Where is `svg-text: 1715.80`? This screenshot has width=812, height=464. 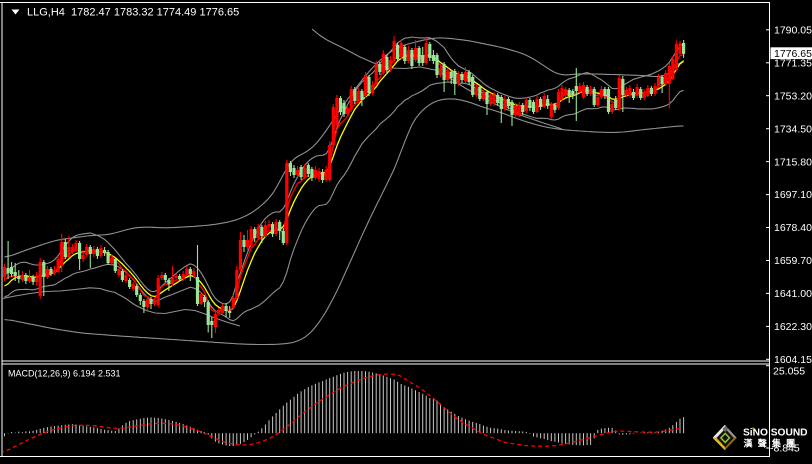
svg-text: 1715.80 is located at coordinates (793, 162).